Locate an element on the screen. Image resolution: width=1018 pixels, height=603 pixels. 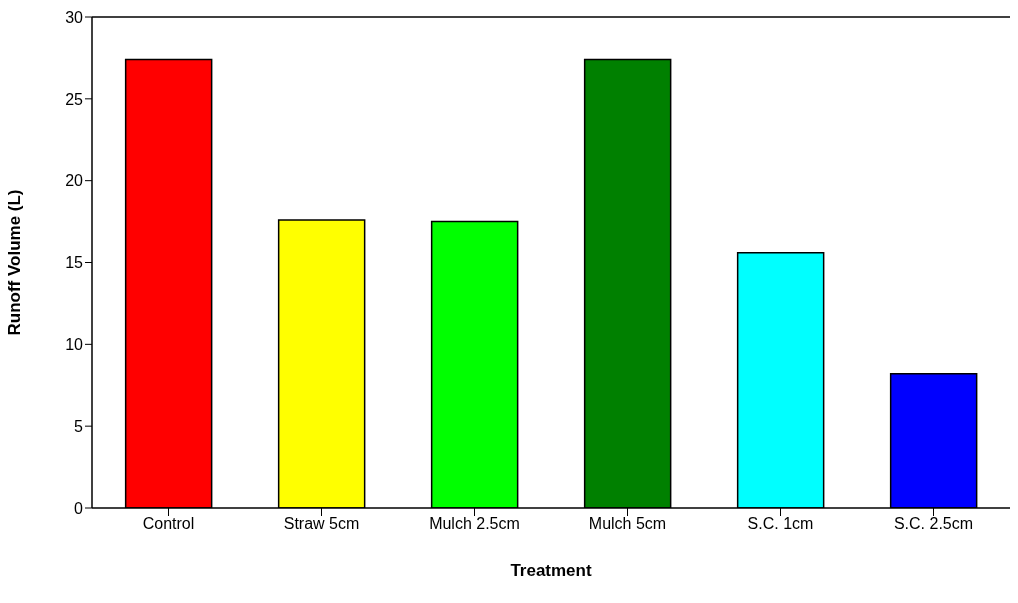
y-tick-label: 25 is located at coordinates (74, 99).